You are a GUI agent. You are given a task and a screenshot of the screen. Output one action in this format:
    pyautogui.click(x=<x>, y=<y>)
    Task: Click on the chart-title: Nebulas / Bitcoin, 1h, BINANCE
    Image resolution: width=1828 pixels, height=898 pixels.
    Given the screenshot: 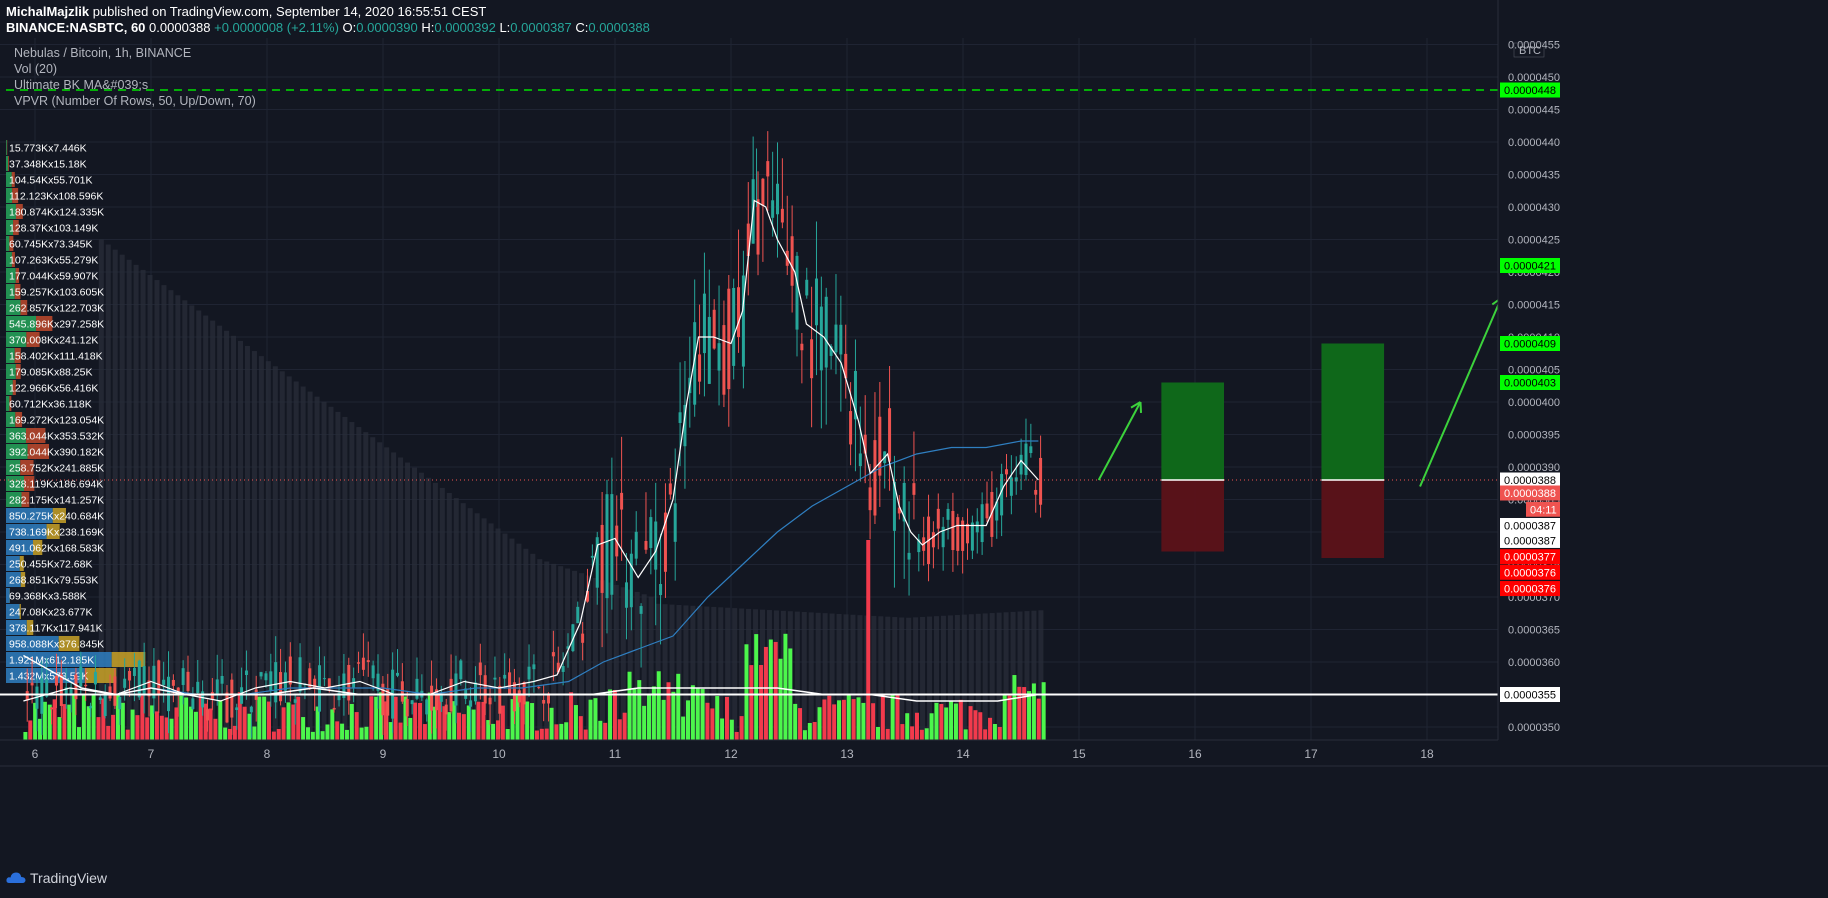 What is the action you would take?
    pyautogui.click(x=103, y=53)
    